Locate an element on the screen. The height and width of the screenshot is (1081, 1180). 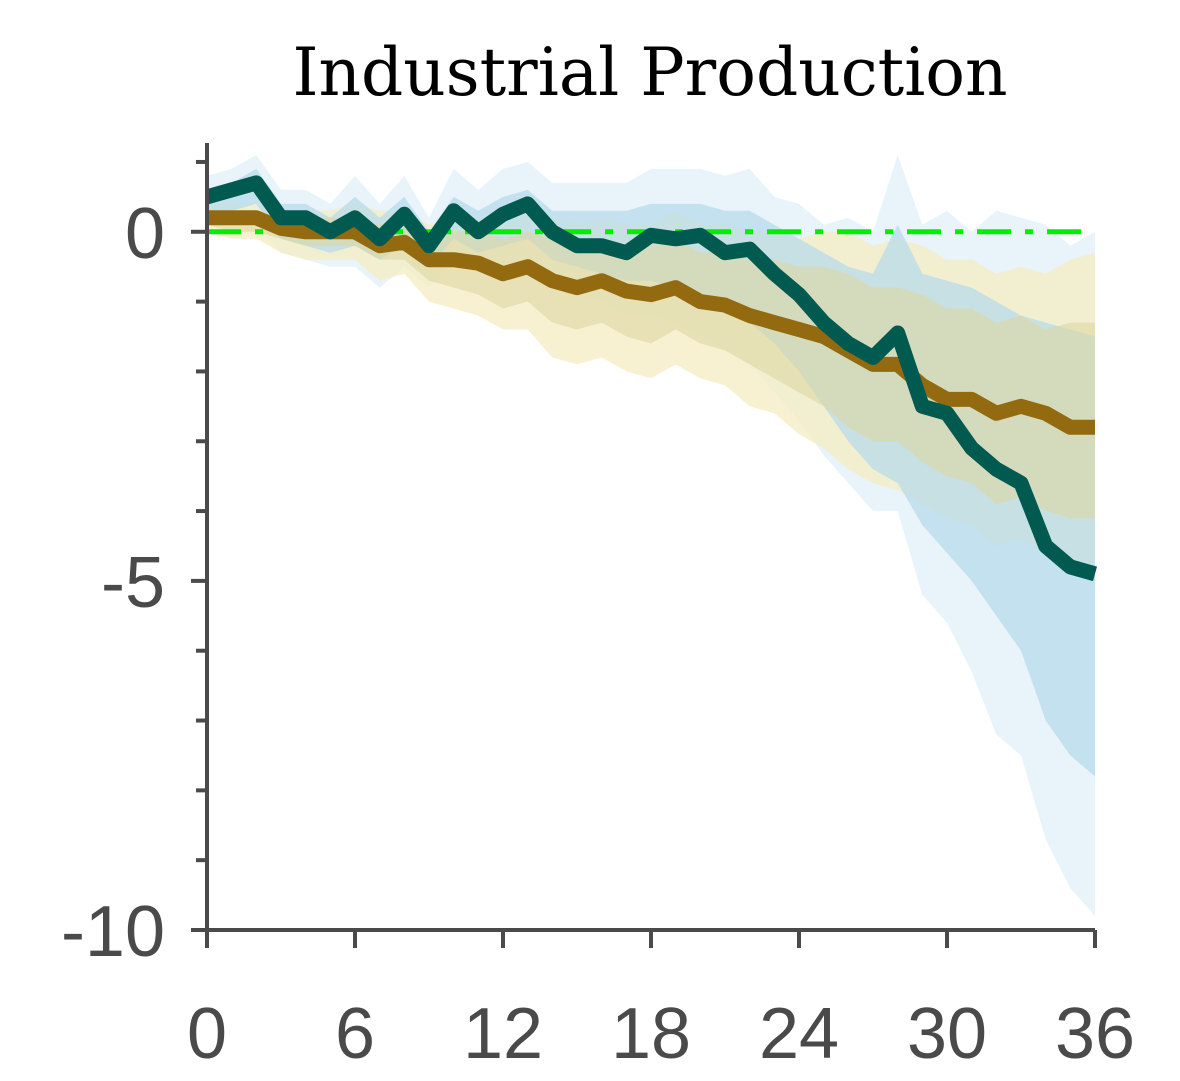
x-tick-label: 0 is located at coordinates (207, 1034).